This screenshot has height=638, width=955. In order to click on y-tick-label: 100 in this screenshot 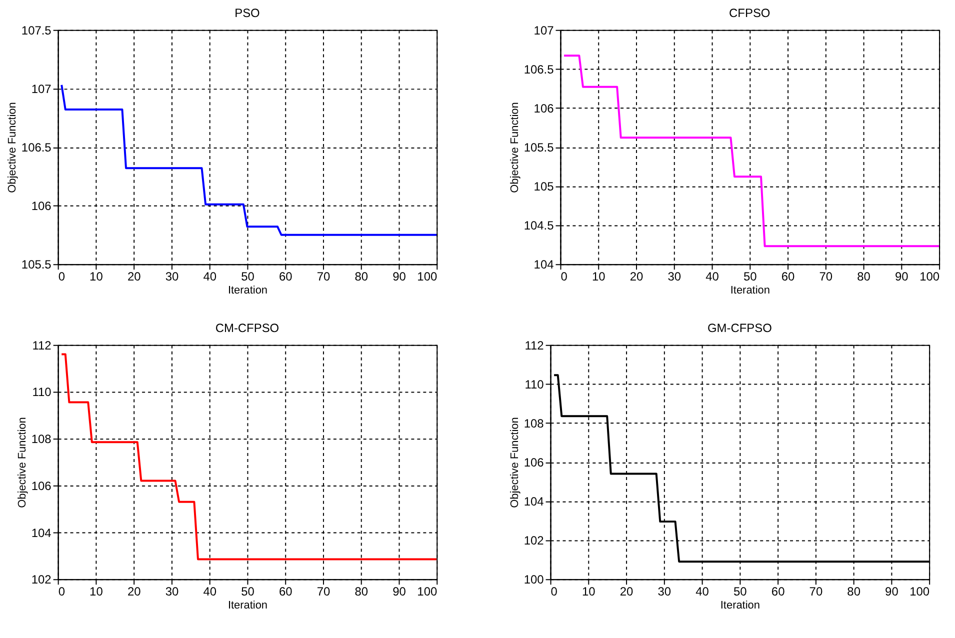, I will do `click(534, 579)`.